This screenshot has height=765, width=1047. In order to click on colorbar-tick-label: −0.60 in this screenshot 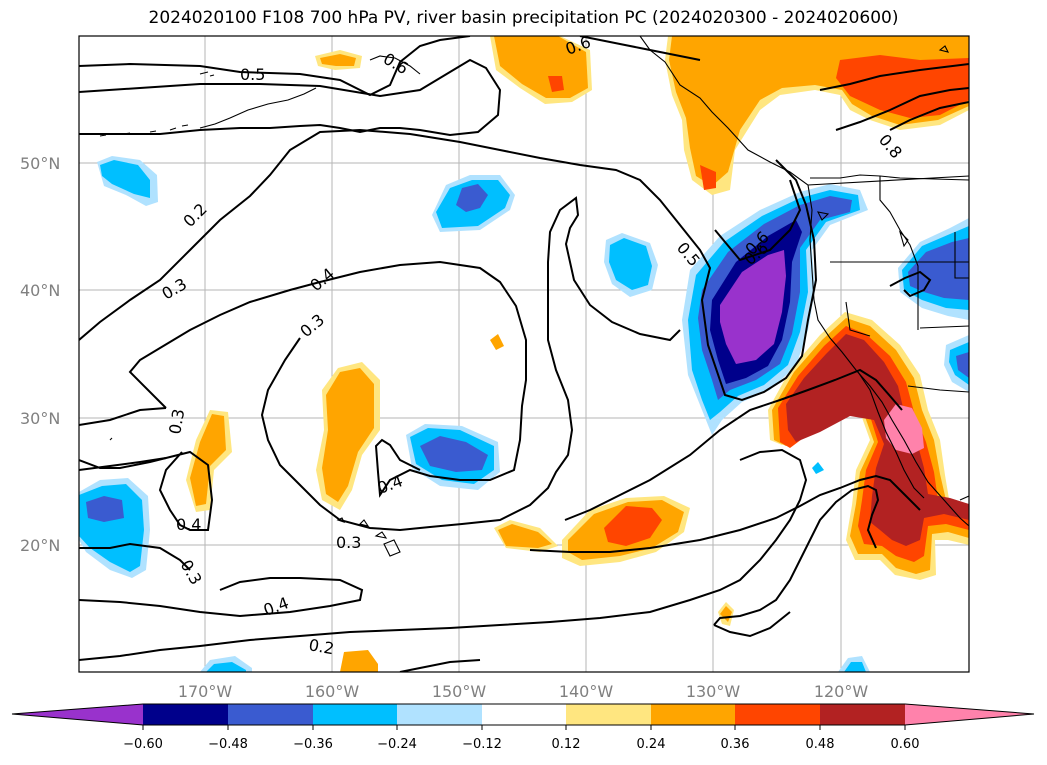, I will do `click(143, 744)`.